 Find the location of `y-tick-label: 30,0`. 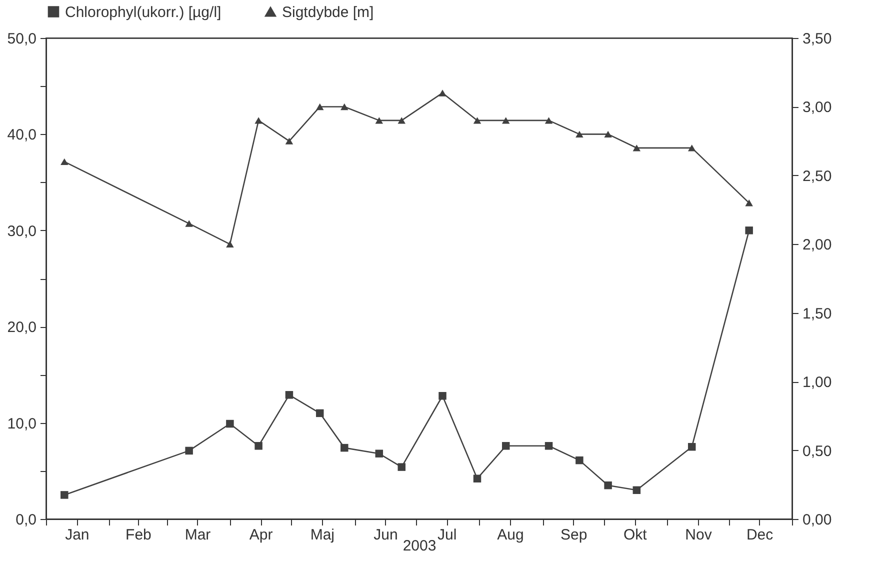

y-tick-label: 30,0 is located at coordinates (21, 231).